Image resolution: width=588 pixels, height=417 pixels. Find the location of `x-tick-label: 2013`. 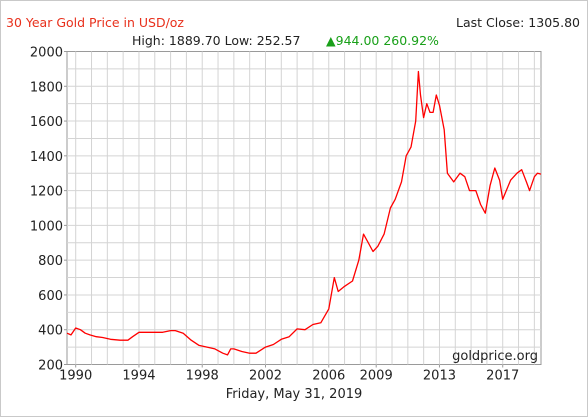

x-tick-label: 2013 is located at coordinates (439, 376).